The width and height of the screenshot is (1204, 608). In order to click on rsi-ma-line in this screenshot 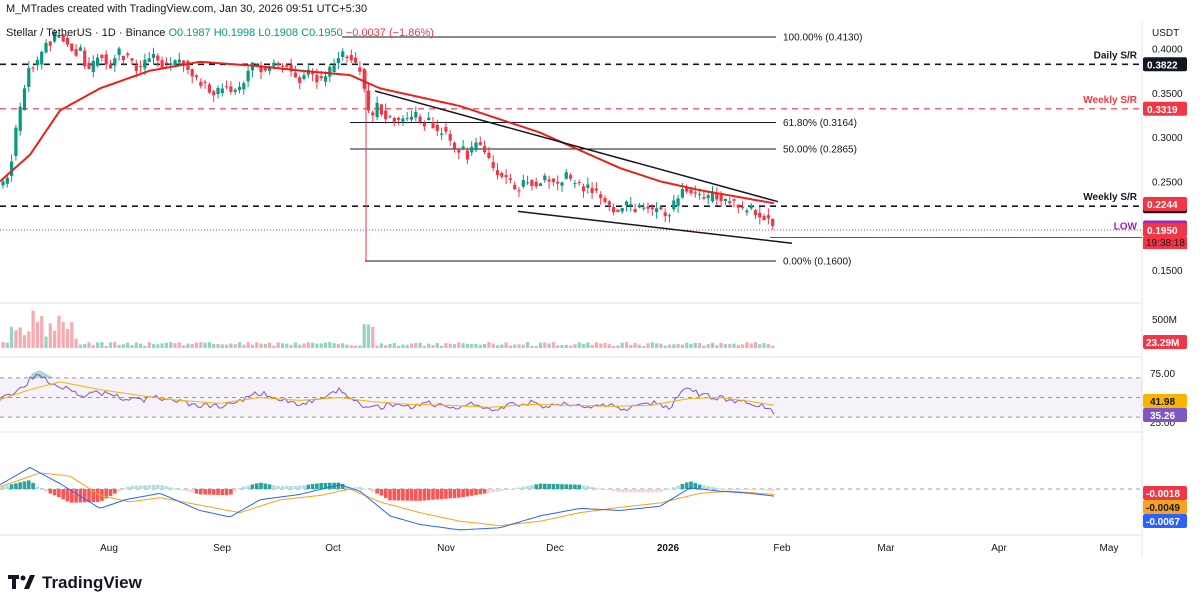, I will do `click(387, 394)`.